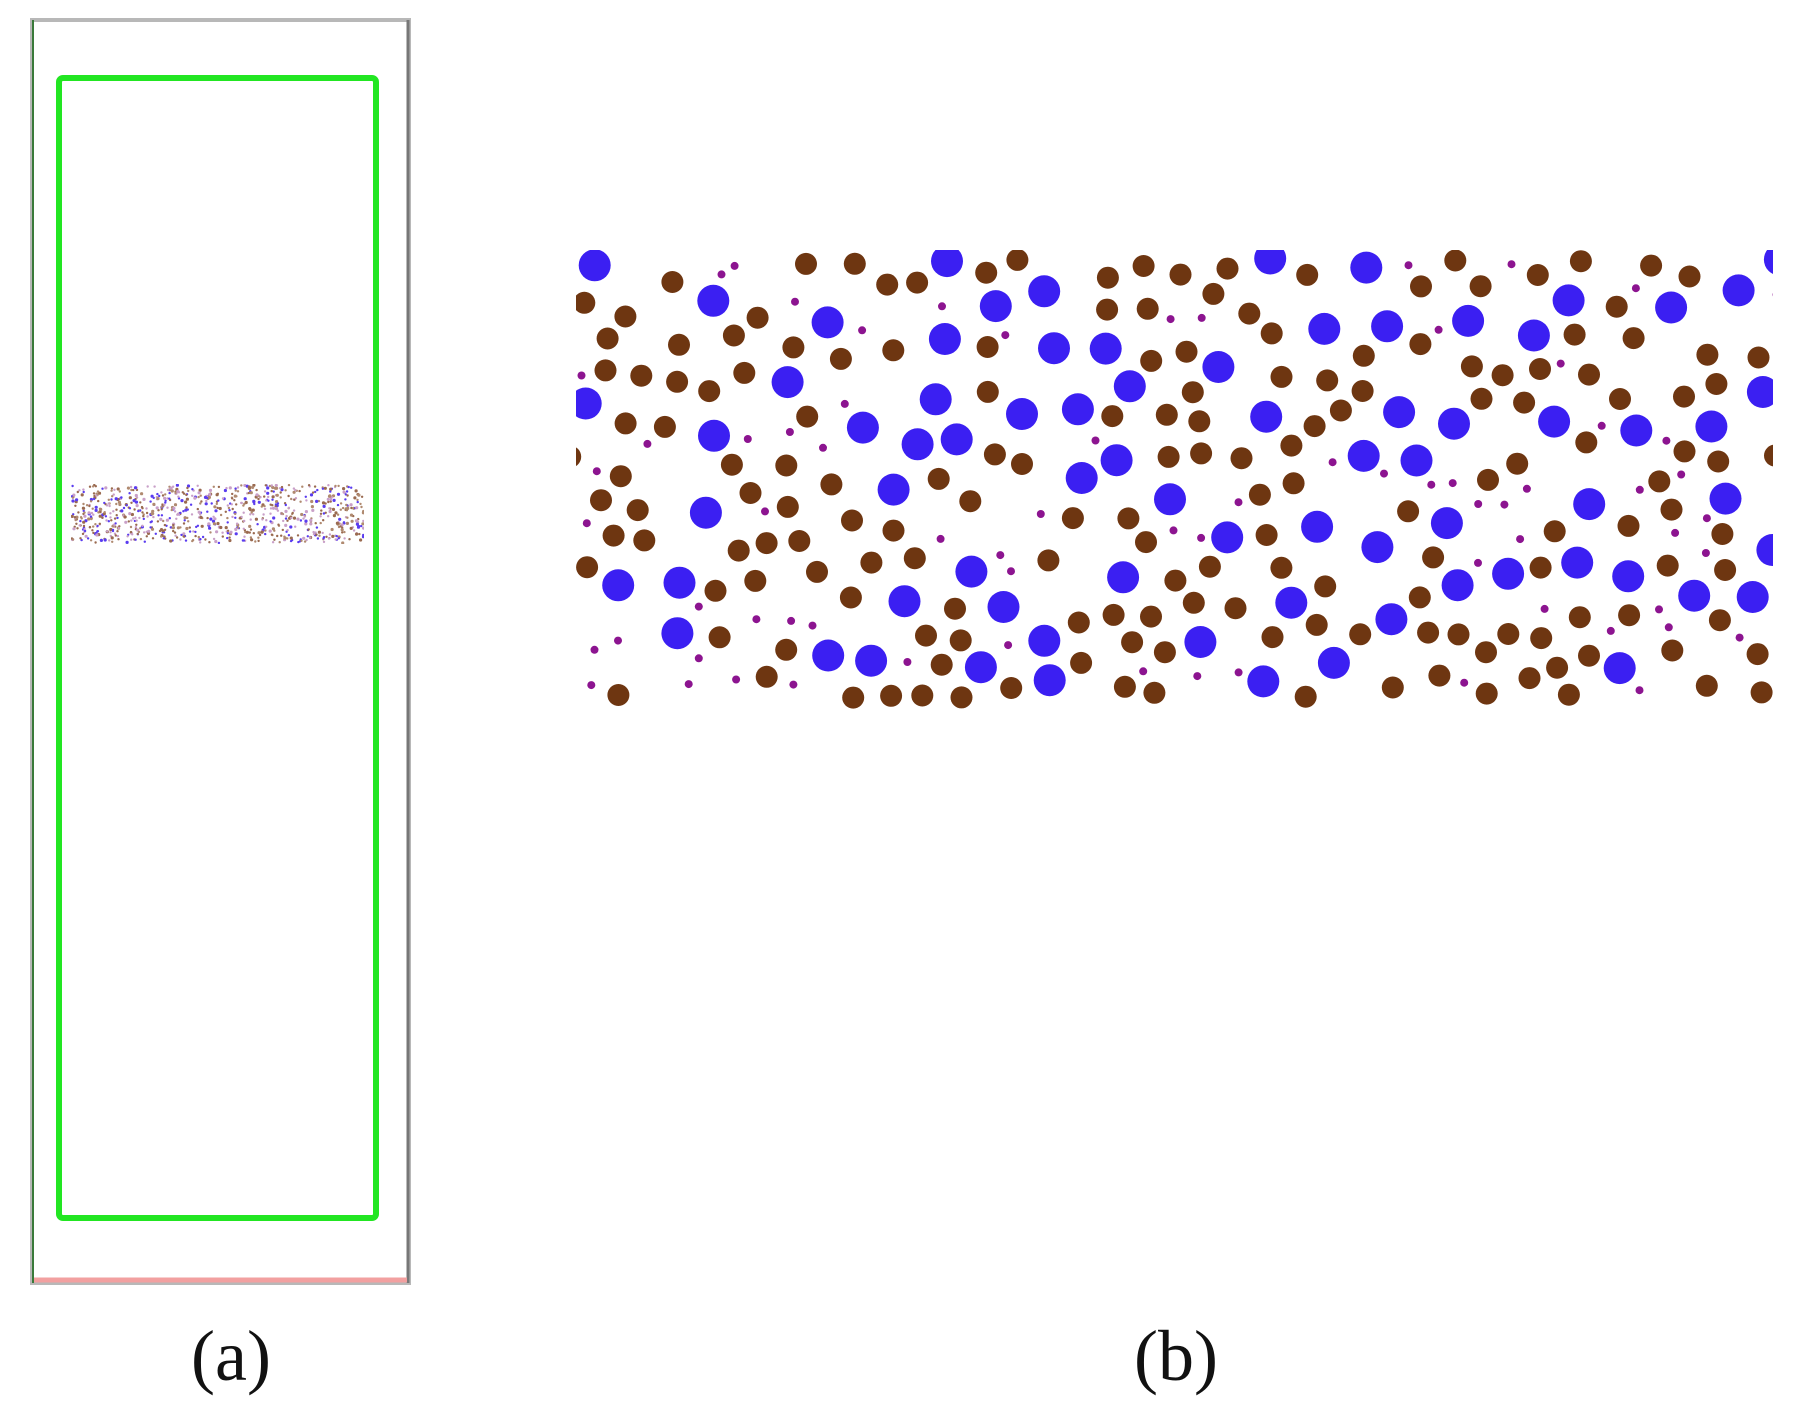  What do you see at coordinates (231, 1356) in the screenshot?
I see `panel-label: (a)` at bounding box center [231, 1356].